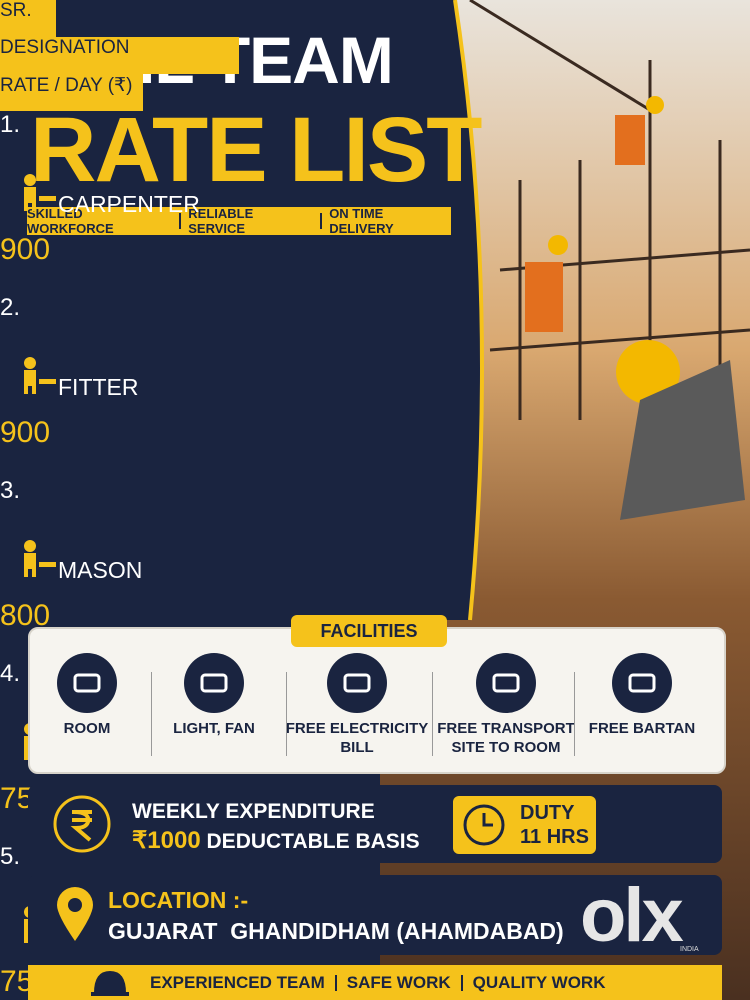 This screenshot has height=1000, width=750. What do you see at coordinates (98, 387) in the screenshot?
I see `designation: FITTER` at bounding box center [98, 387].